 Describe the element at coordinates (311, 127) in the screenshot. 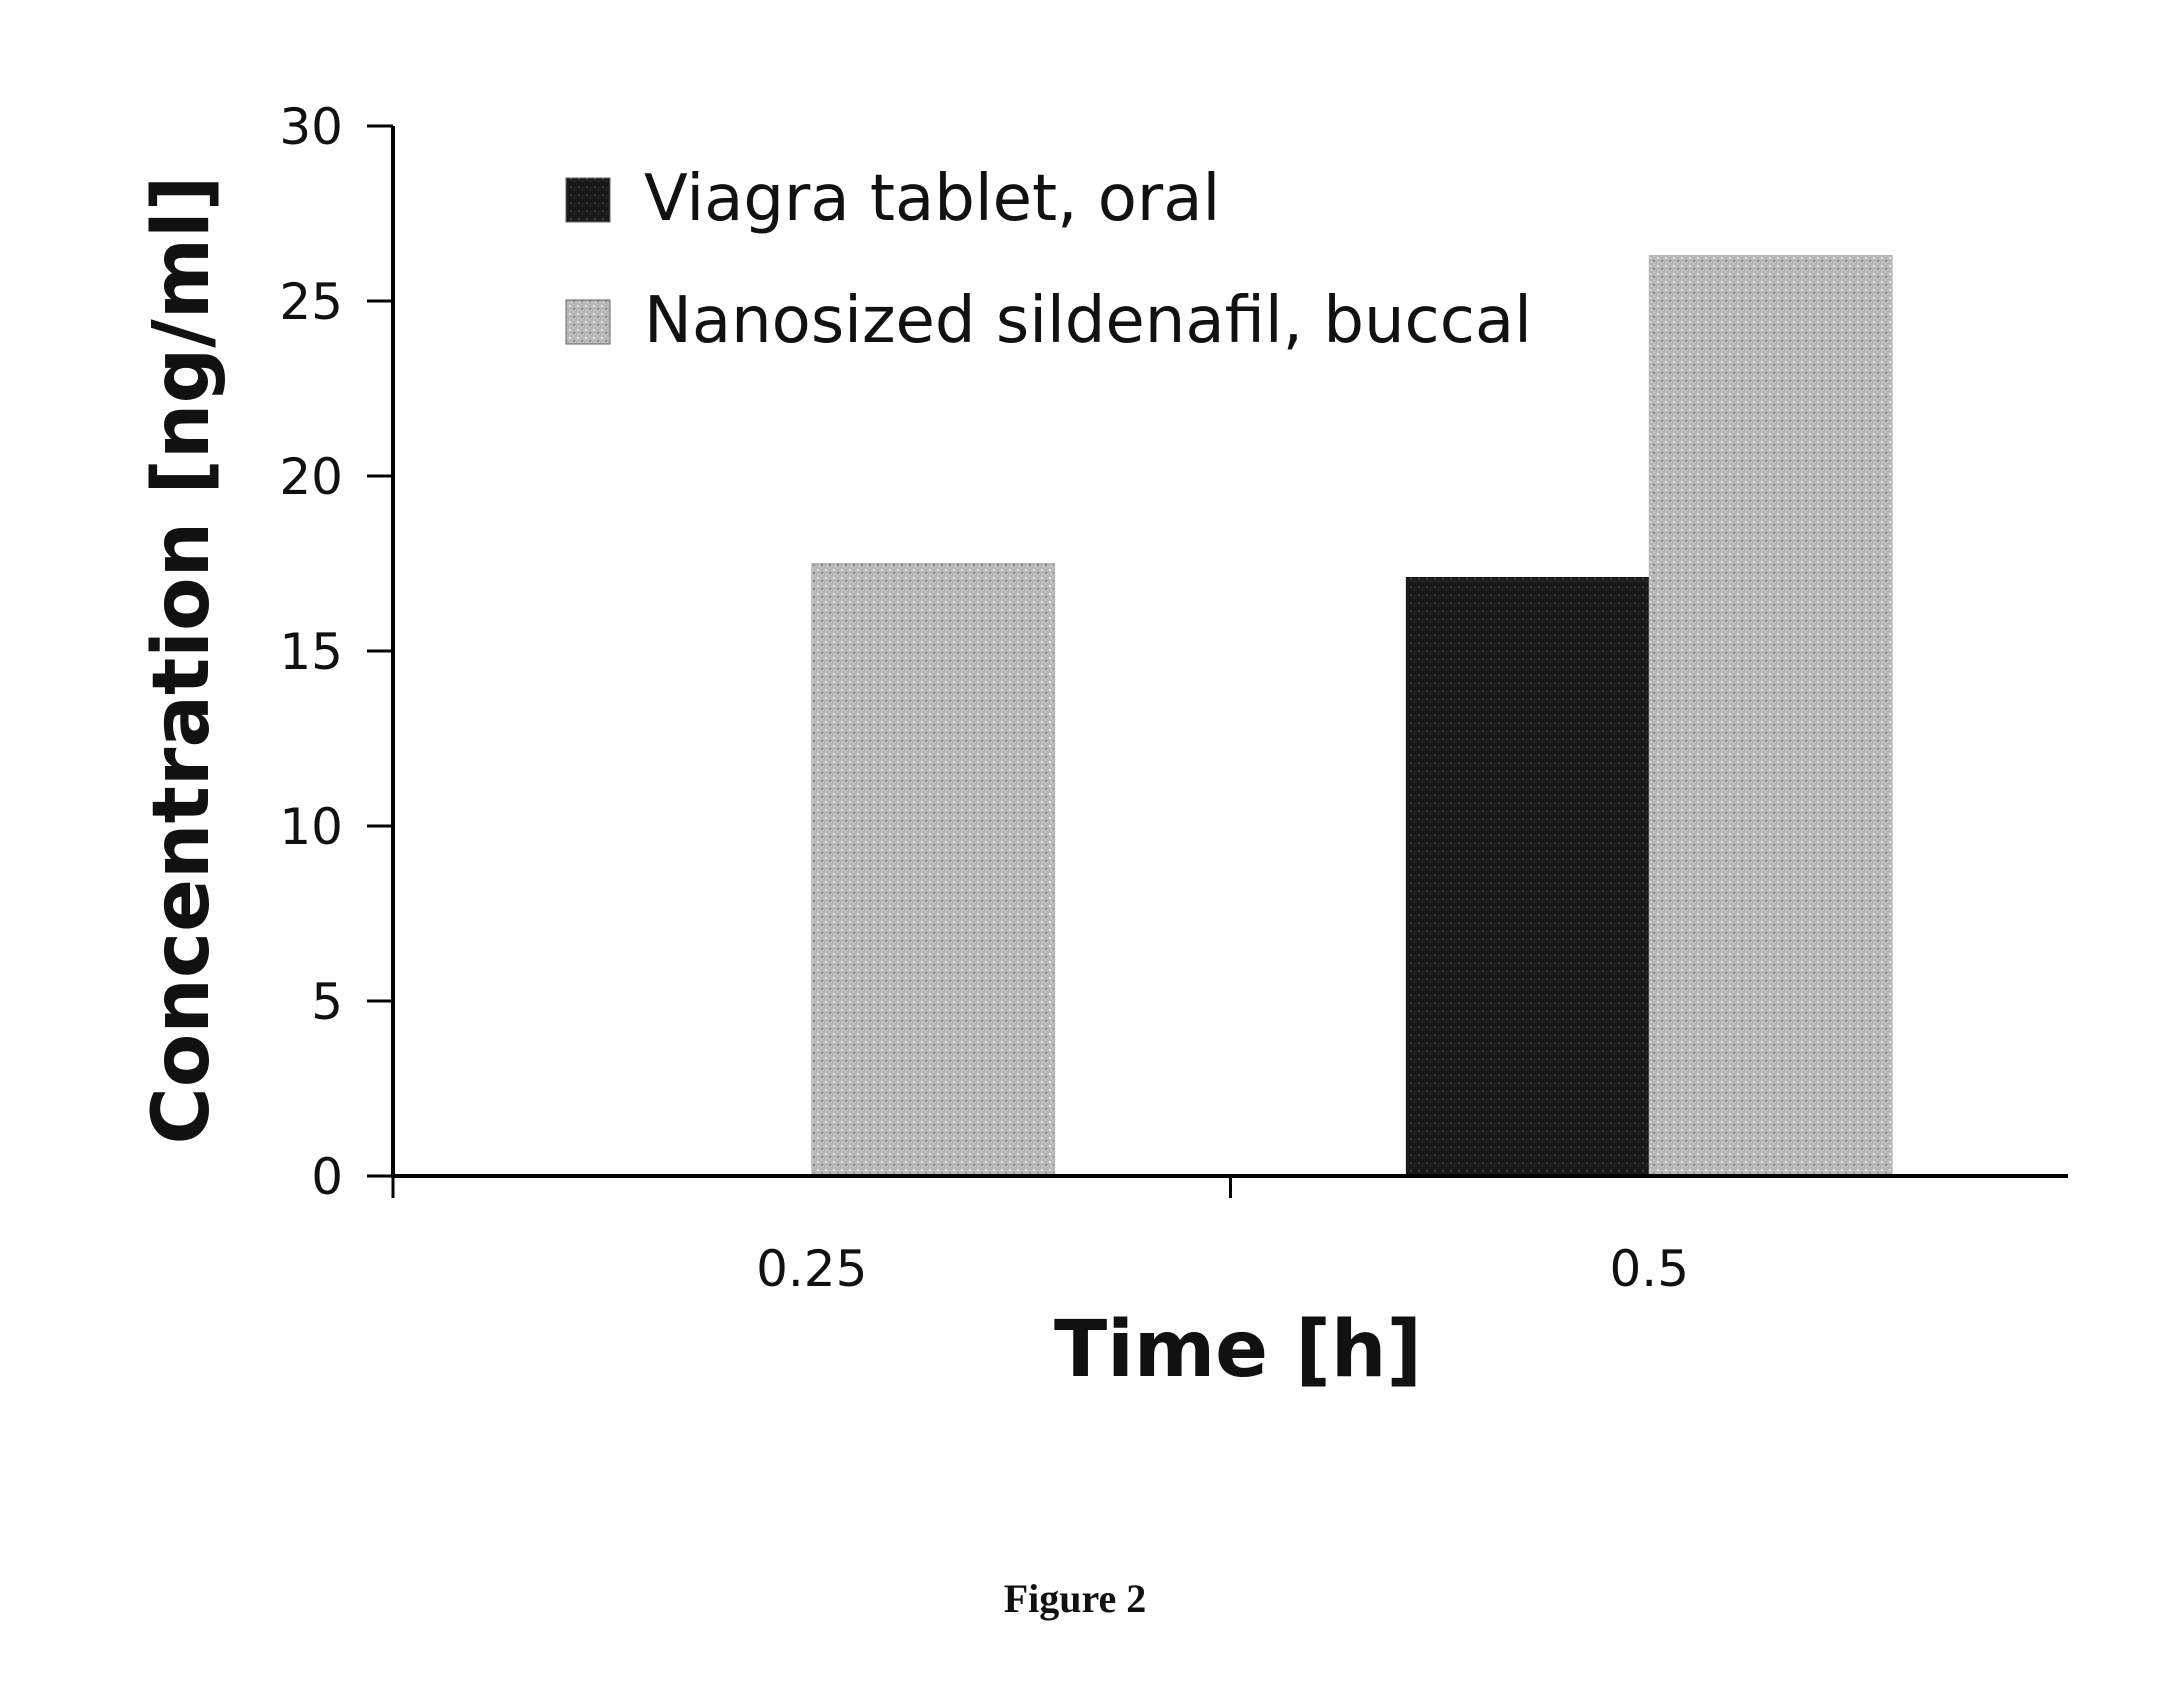

I see `y-tick-label: 30` at that location.